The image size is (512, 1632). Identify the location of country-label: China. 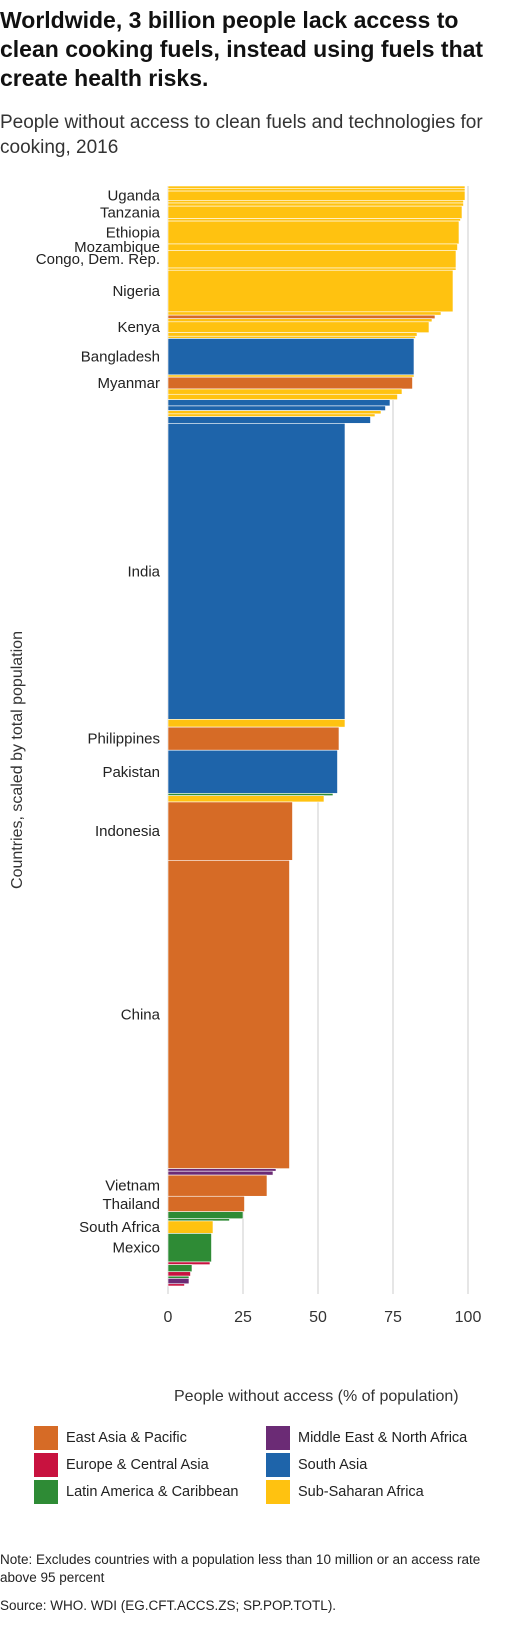
(141, 1014).